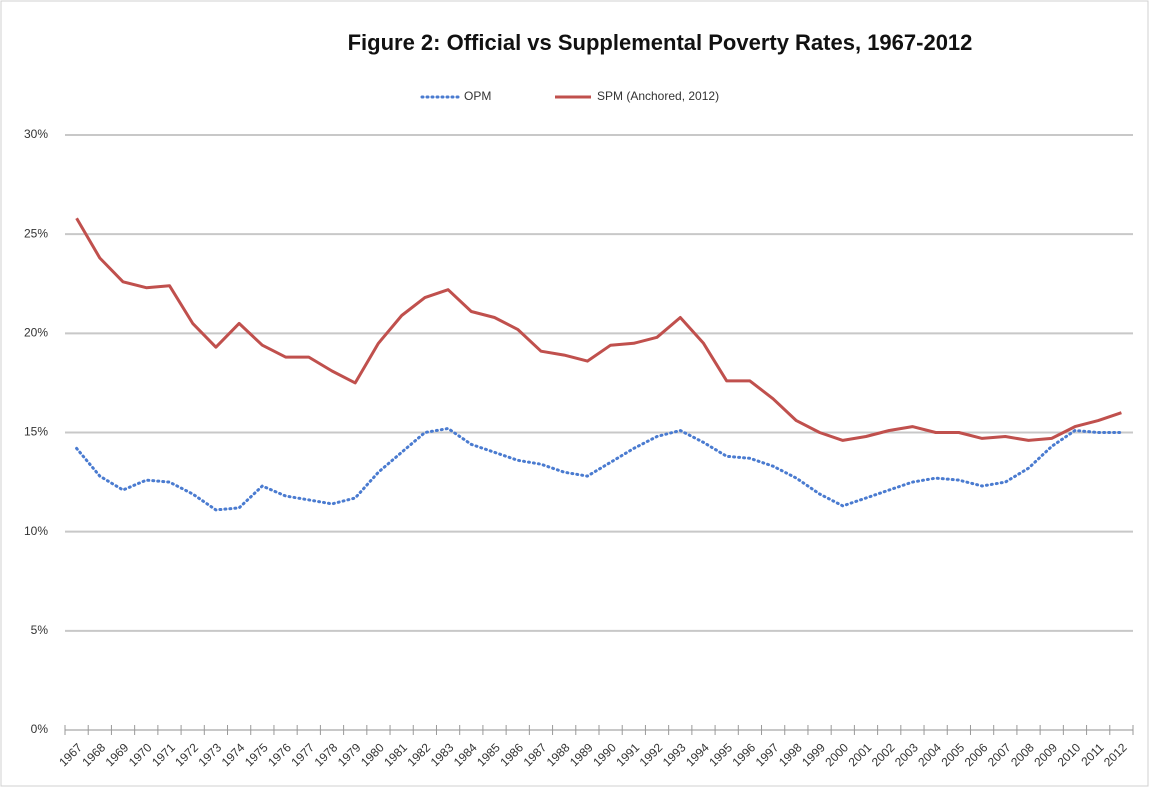 The height and width of the screenshot is (789, 1151). What do you see at coordinates (36, 233) in the screenshot?
I see `y-tick-label: 25%` at bounding box center [36, 233].